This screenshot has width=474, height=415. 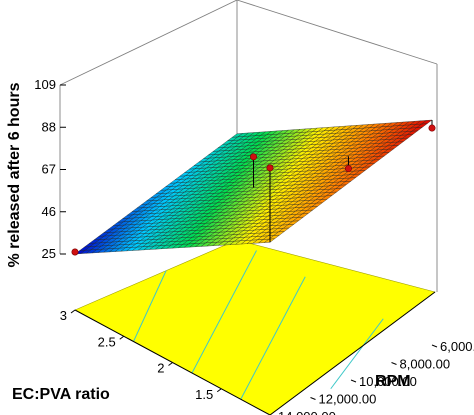 I want to click on z-axis-title: % released after 6 hours, so click(x=14, y=174).